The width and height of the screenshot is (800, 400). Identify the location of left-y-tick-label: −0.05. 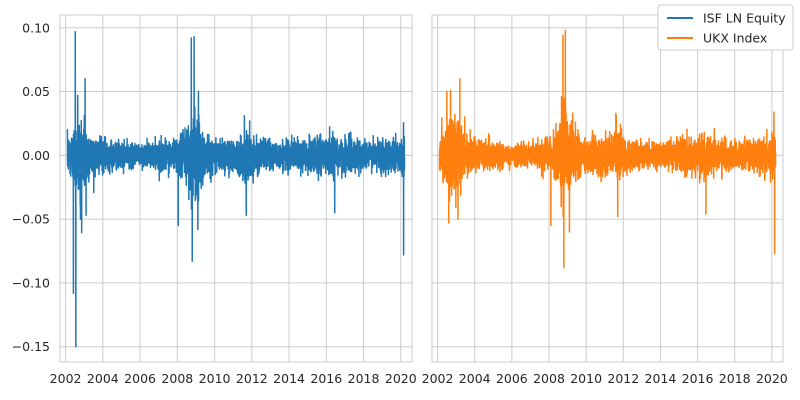
(31, 219).